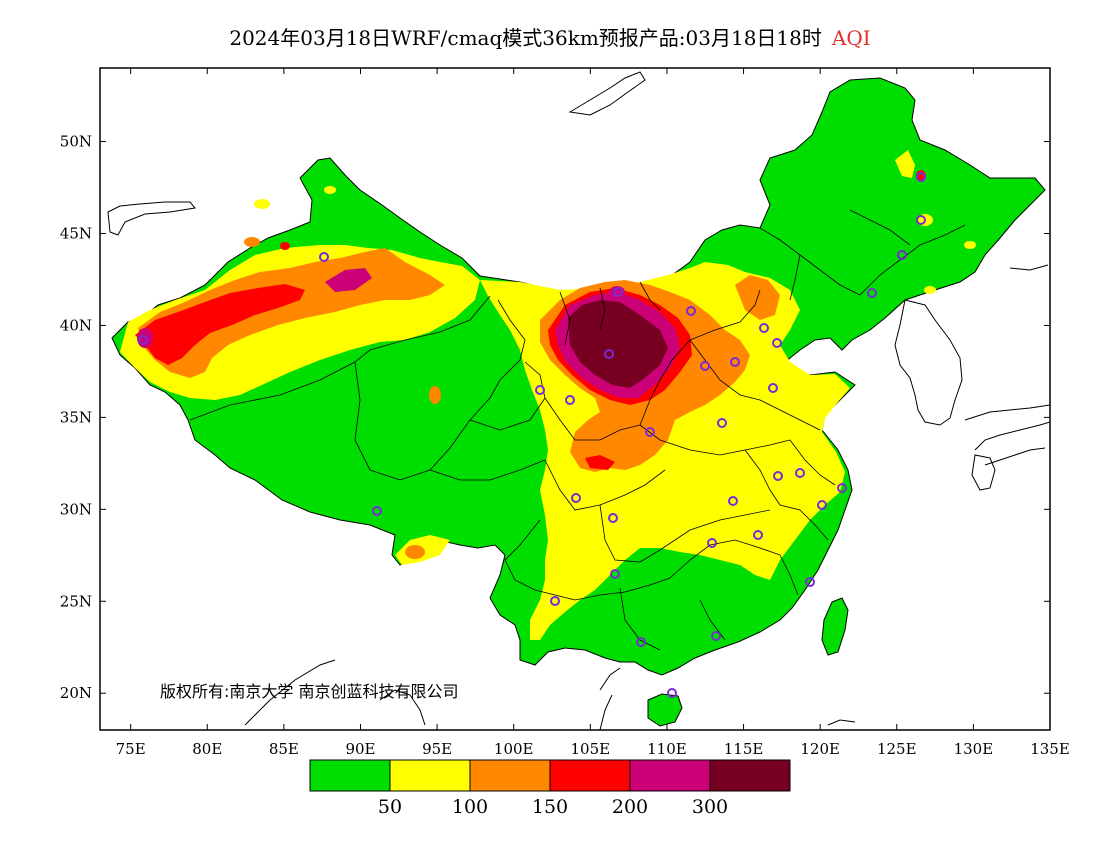 The width and height of the screenshot is (1100, 850). What do you see at coordinates (525, 38) in the screenshot?
I see `title-text: 2024年03月18日WRF/cmaq模式36km预报产品:03月18日18时` at bounding box center [525, 38].